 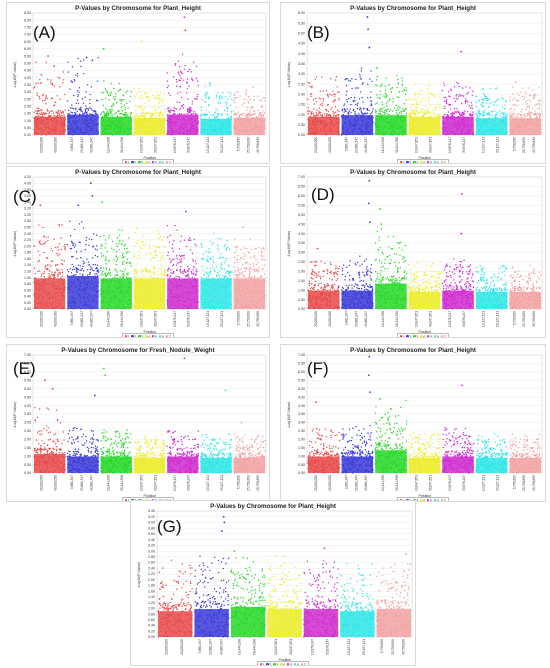 What do you see at coordinates (183, 94) in the screenshot?
I see `chromosome-5-points` at bounding box center [183, 94].